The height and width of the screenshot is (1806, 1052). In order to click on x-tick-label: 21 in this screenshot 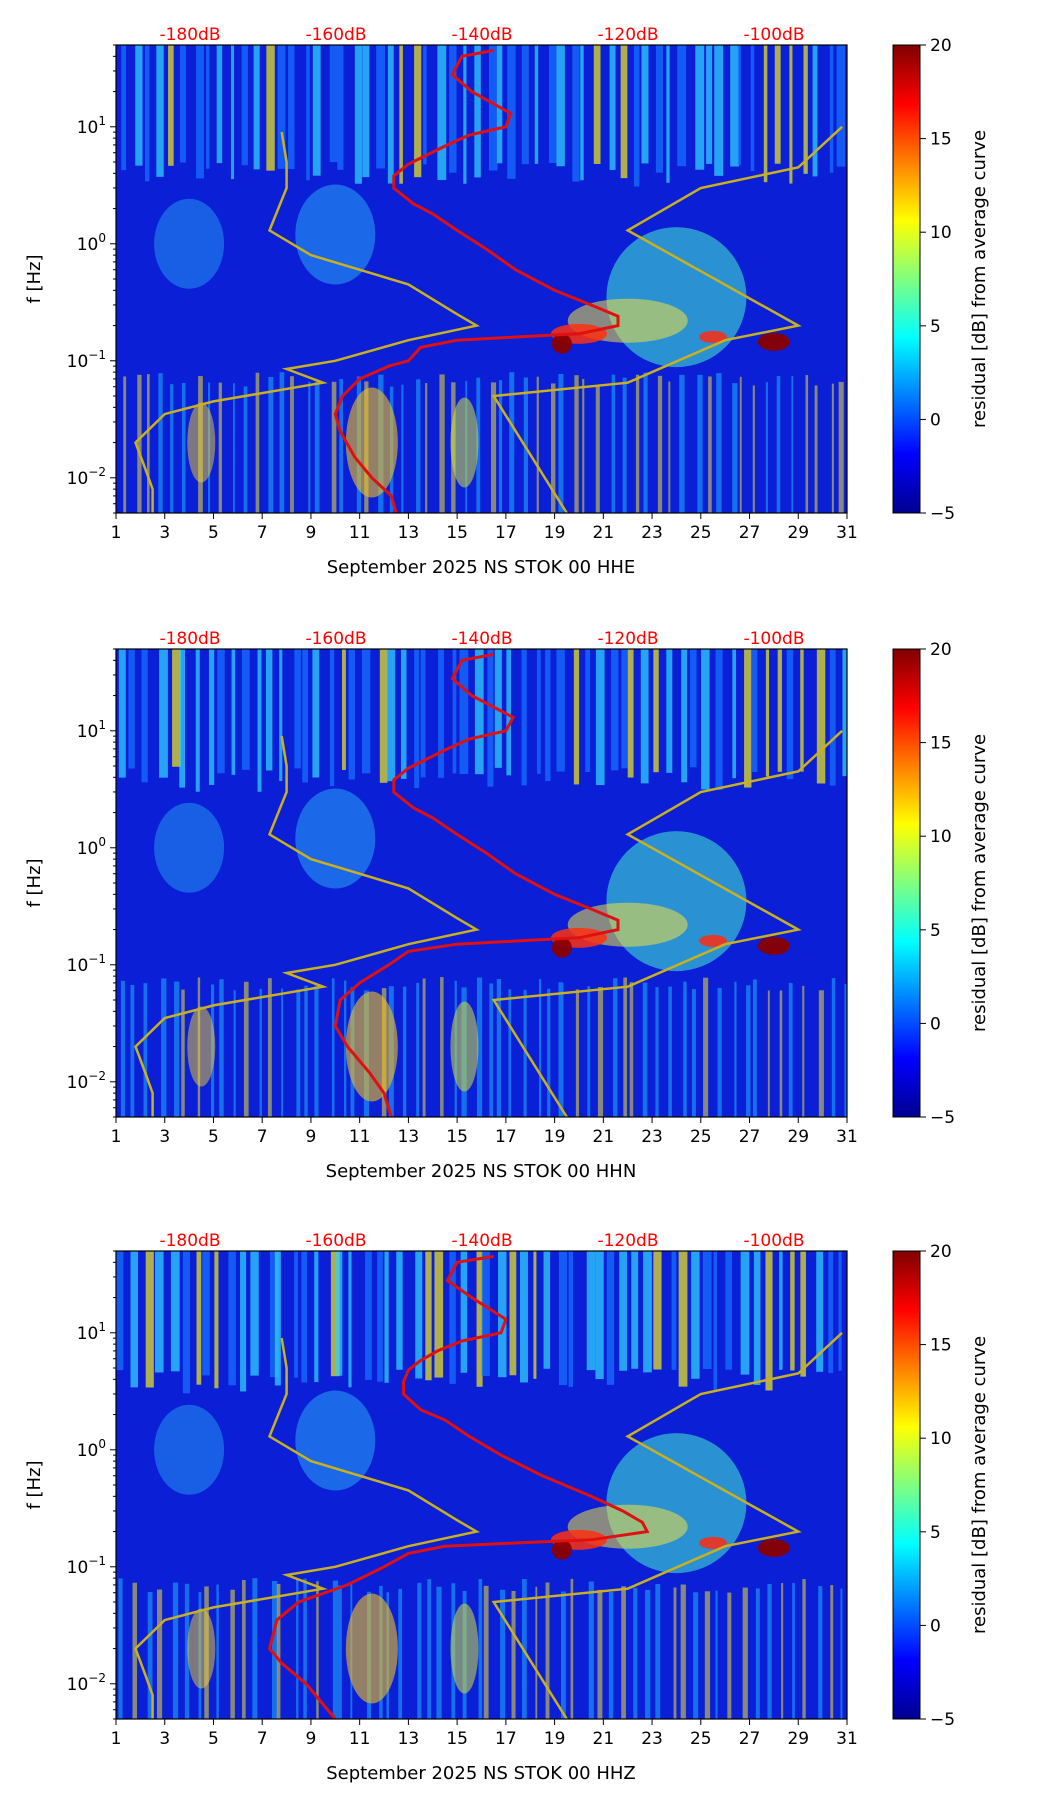, I will do `click(604, 1137)`.